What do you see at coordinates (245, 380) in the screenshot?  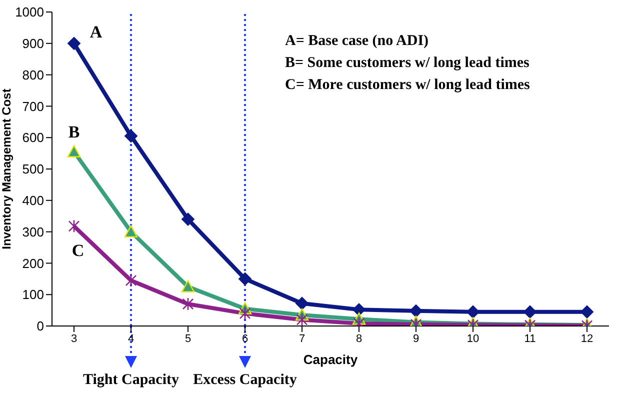 I see `ref-line-label: Excess Capacity` at bounding box center [245, 380].